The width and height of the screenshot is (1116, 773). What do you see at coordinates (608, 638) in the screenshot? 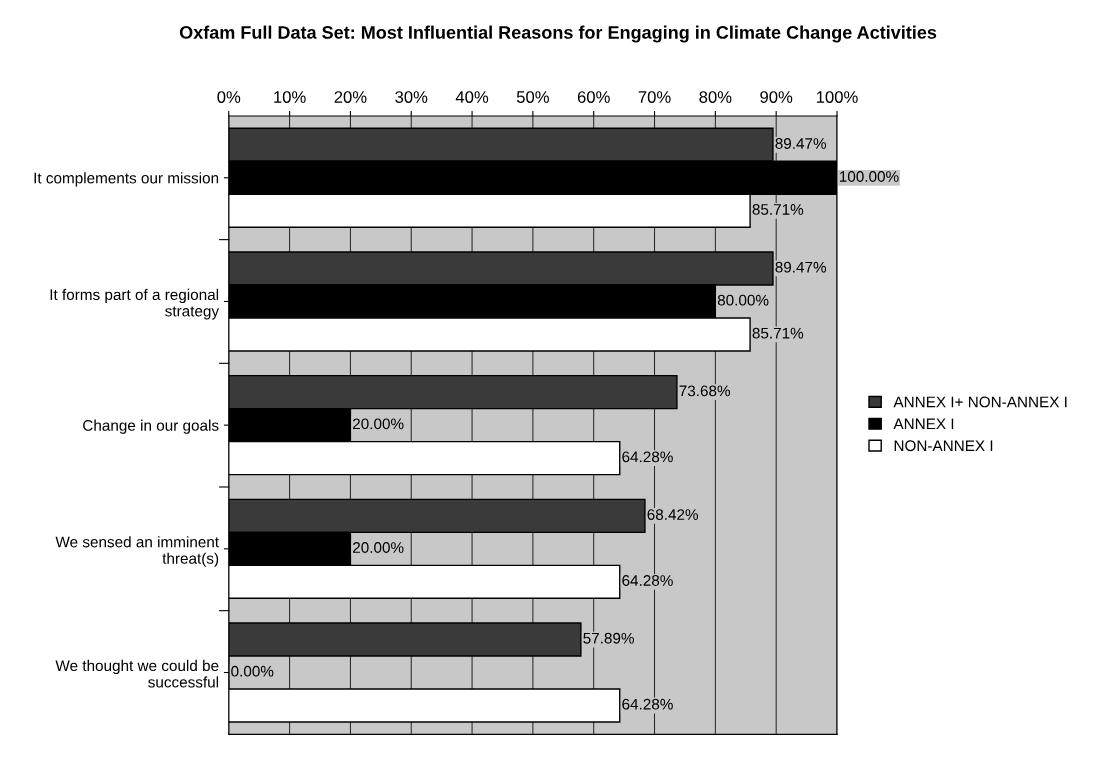
I see `data-label: 57.89%` at bounding box center [608, 638].